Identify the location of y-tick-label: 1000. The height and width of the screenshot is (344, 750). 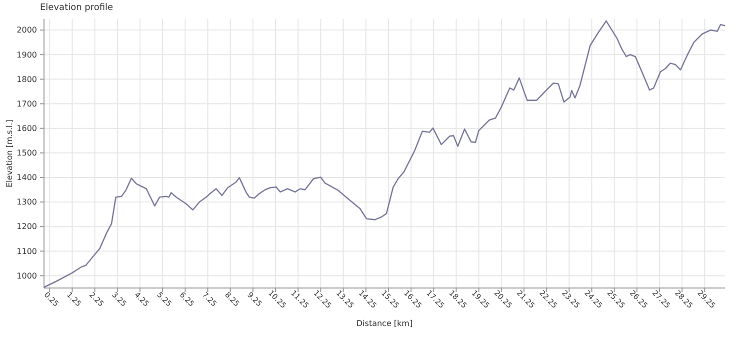
(26, 275).